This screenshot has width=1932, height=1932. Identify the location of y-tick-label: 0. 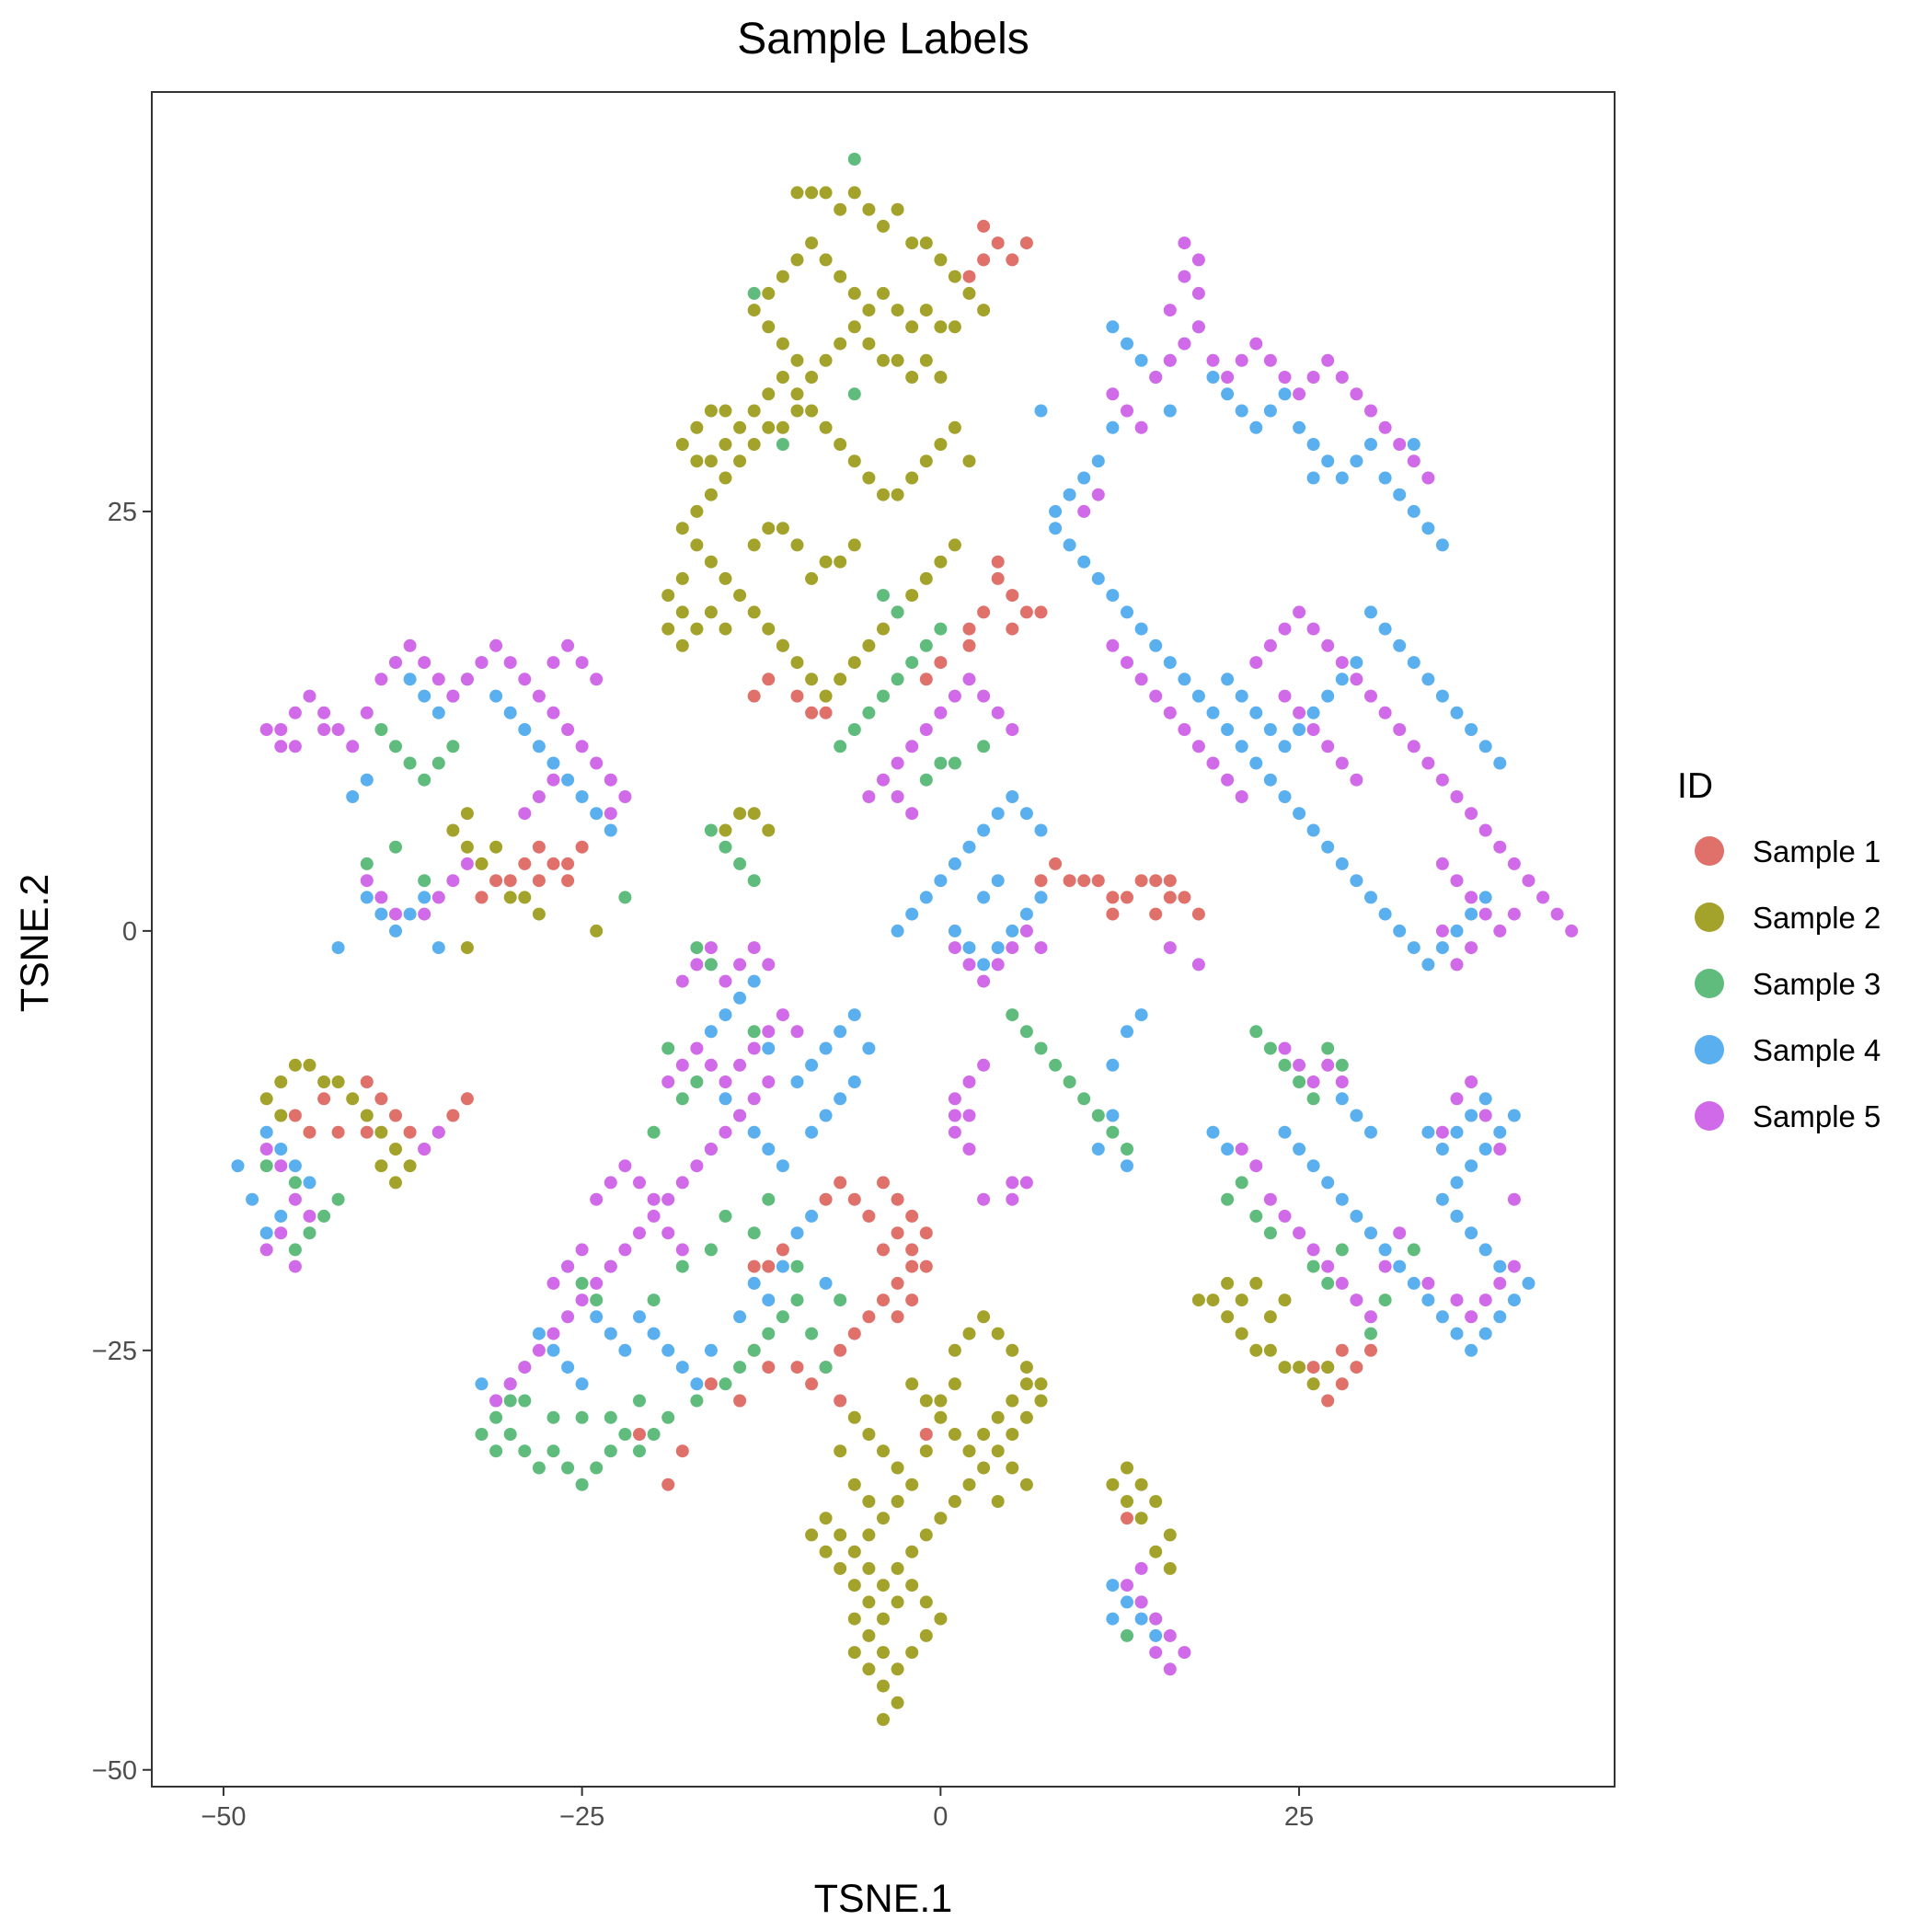
(129, 932).